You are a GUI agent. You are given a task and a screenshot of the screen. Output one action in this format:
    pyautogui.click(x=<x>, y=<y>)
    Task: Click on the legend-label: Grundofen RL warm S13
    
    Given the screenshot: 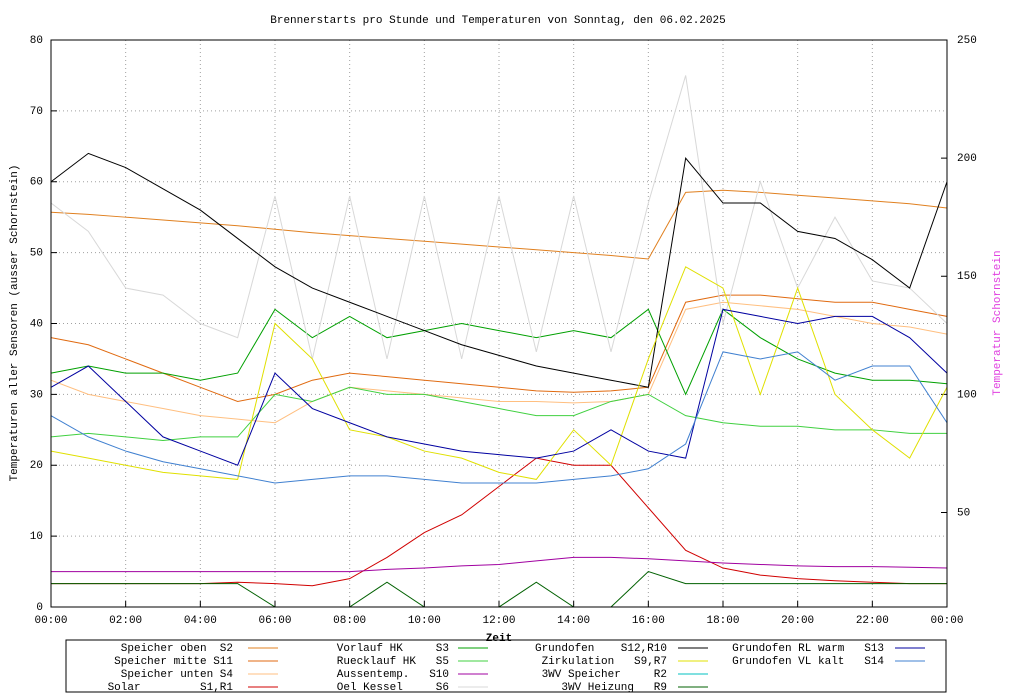 What is the action you would take?
    pyautogui.click(x=808, y=649)
    